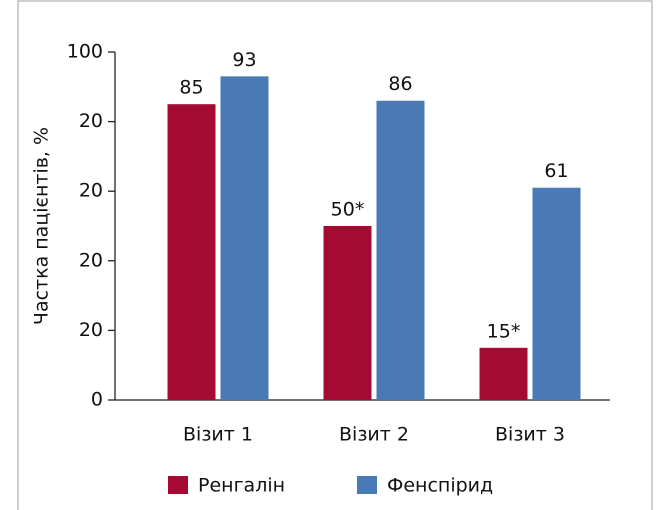 The image size is (662, 510). I want to click on data-label: 93, so click(244, 60).